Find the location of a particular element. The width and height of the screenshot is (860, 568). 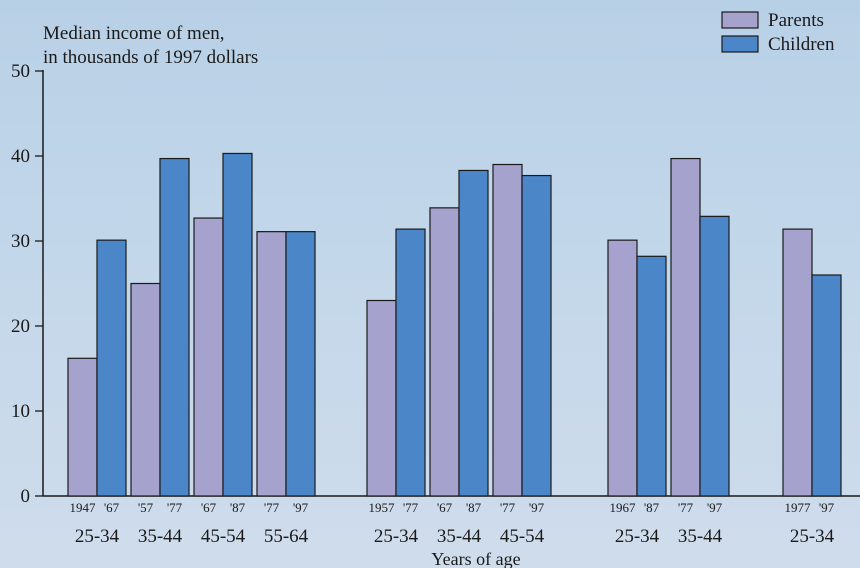

y-axis-title-line1: Median income of men, is located at coordinates (134, 33).